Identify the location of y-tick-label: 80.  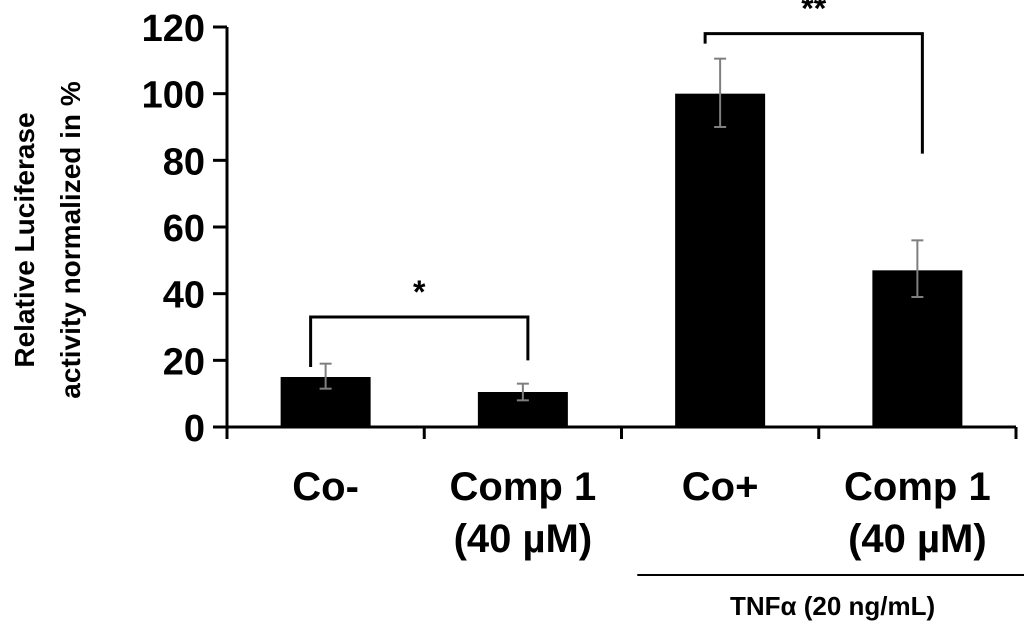
(184, 162).